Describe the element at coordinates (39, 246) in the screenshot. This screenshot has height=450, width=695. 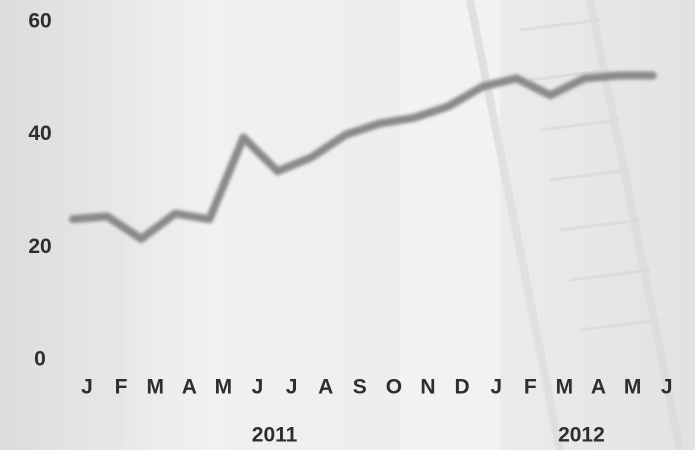
I see `y-tick-label: 20` at that location.